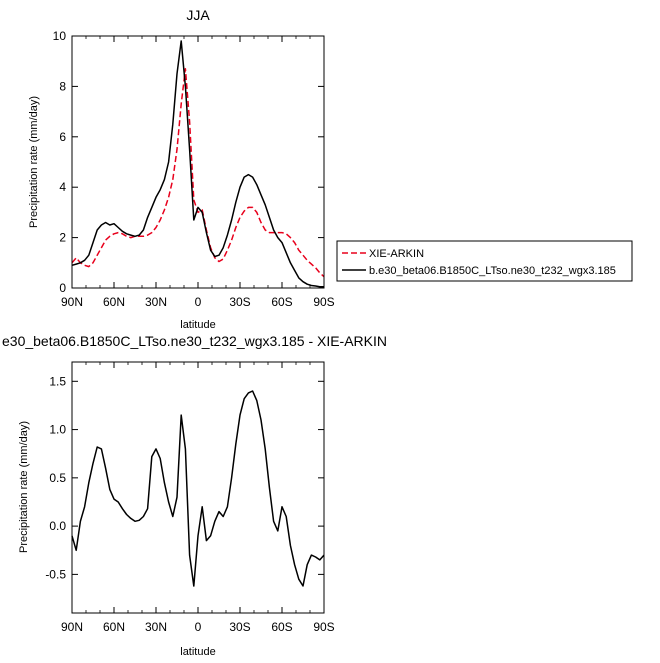 This screenshot has width=660, height=663. Describe the element at coordinates (156, 302) in the screenshot. I see `top-x-tick-label: 30N` at that location.